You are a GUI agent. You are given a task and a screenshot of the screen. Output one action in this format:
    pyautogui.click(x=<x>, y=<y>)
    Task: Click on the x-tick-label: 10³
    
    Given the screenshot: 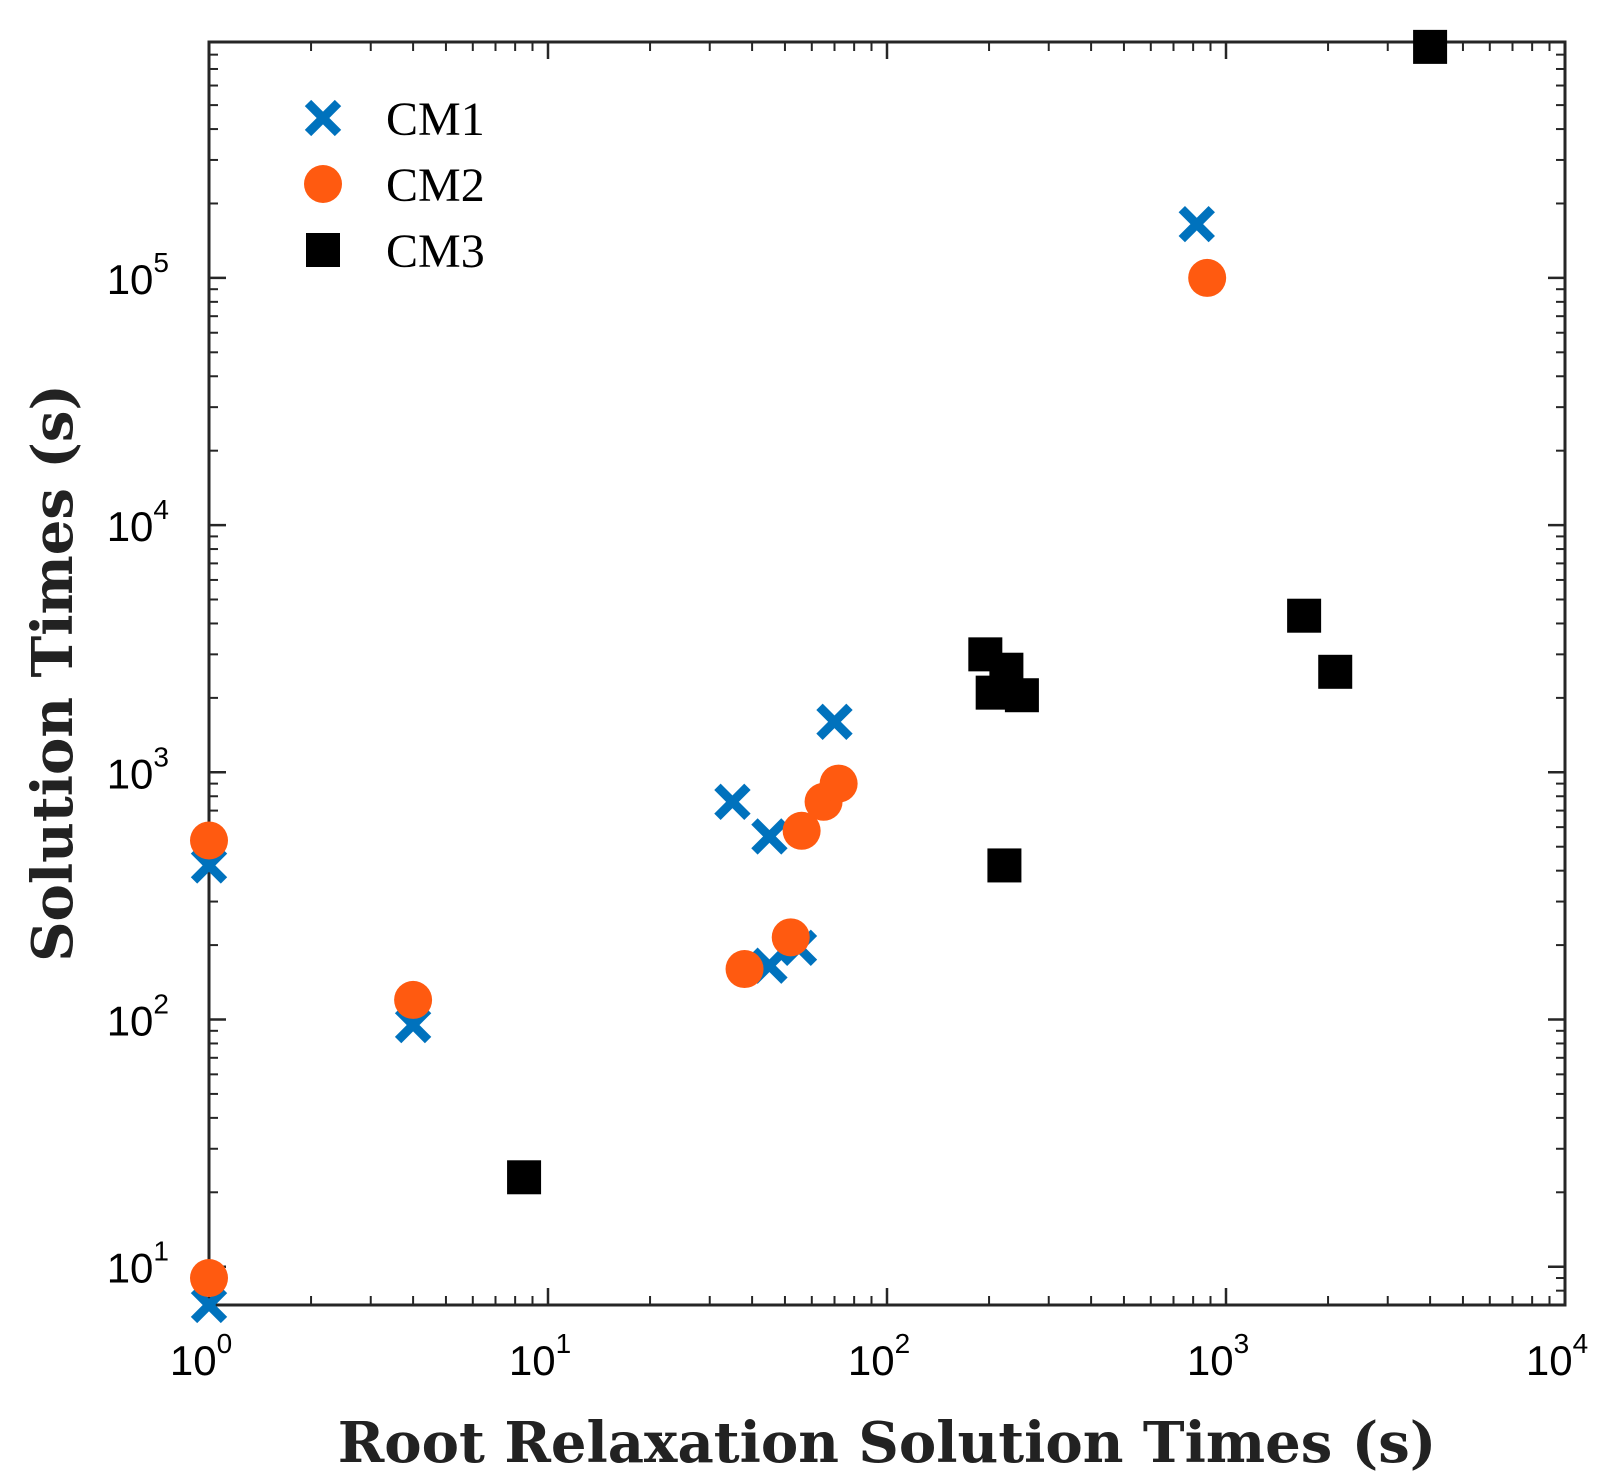 What is the action you would take?
    pyautogui.click(x=1218, y=1356)
    